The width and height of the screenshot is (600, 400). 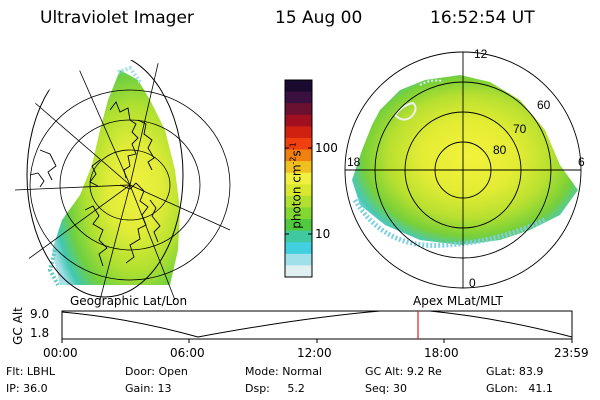 I want to click on xtick-1200: 12:00, so click(x=314, y=353).